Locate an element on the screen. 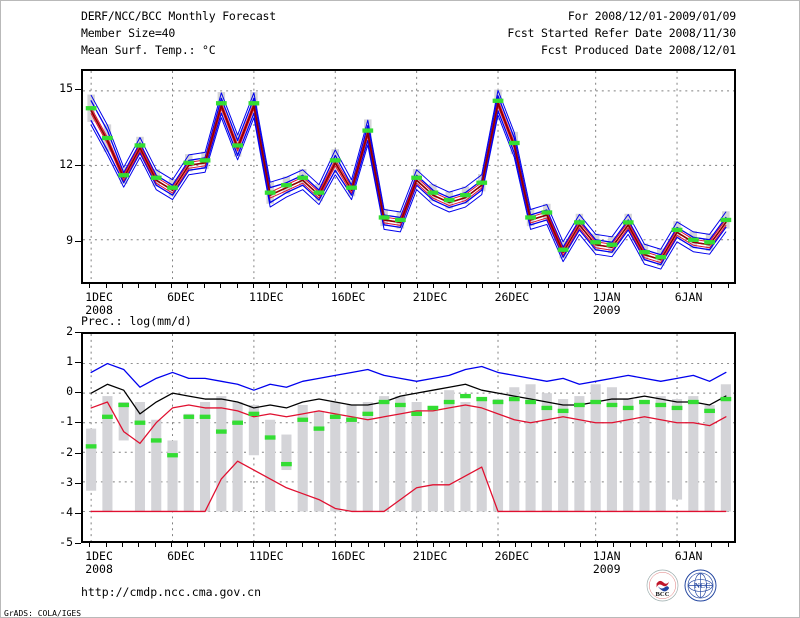  bcc-logo-text: BCC is located at coordinates (663, 594).